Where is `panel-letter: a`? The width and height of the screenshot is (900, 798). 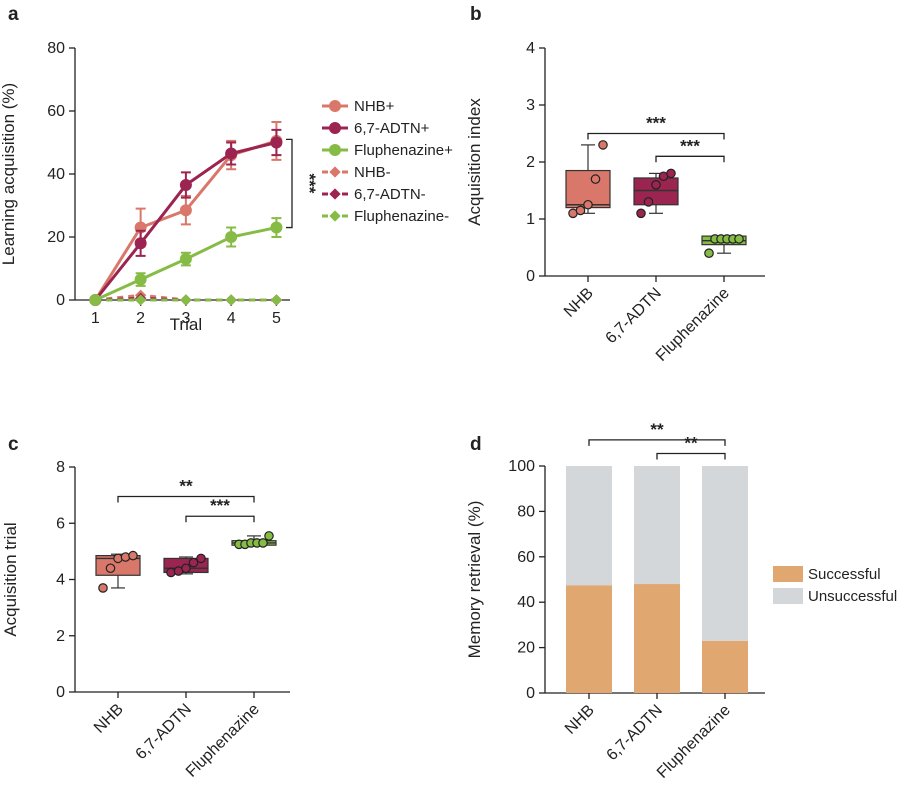 panel-letter: a is located at coordinates (13, 14).